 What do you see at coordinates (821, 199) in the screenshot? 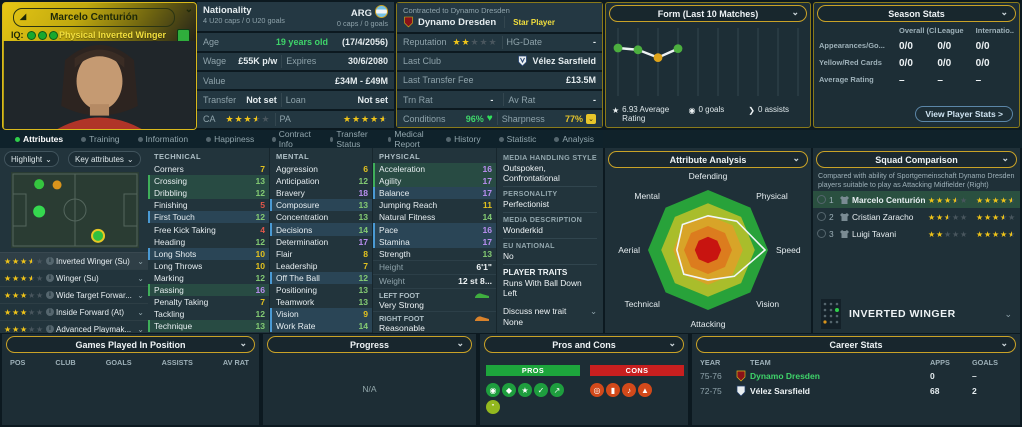
I see `radio-icon` at bounding box center [821, 199].